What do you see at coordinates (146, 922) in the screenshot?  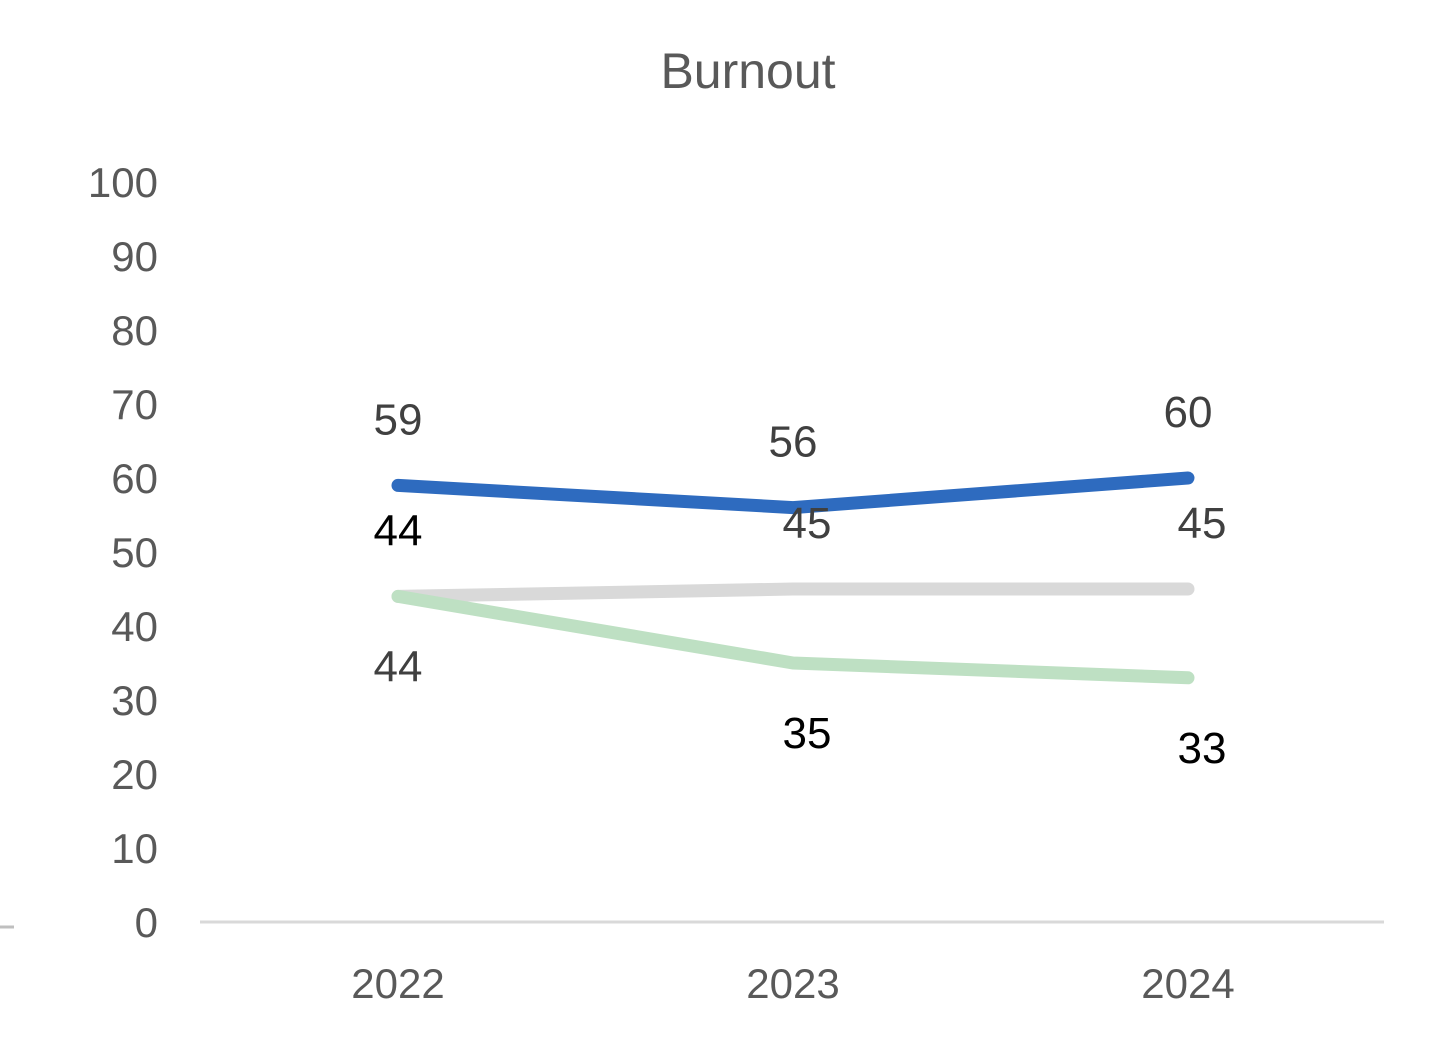 I see `y-tick-label: 0` at bounding box center [146, 922].